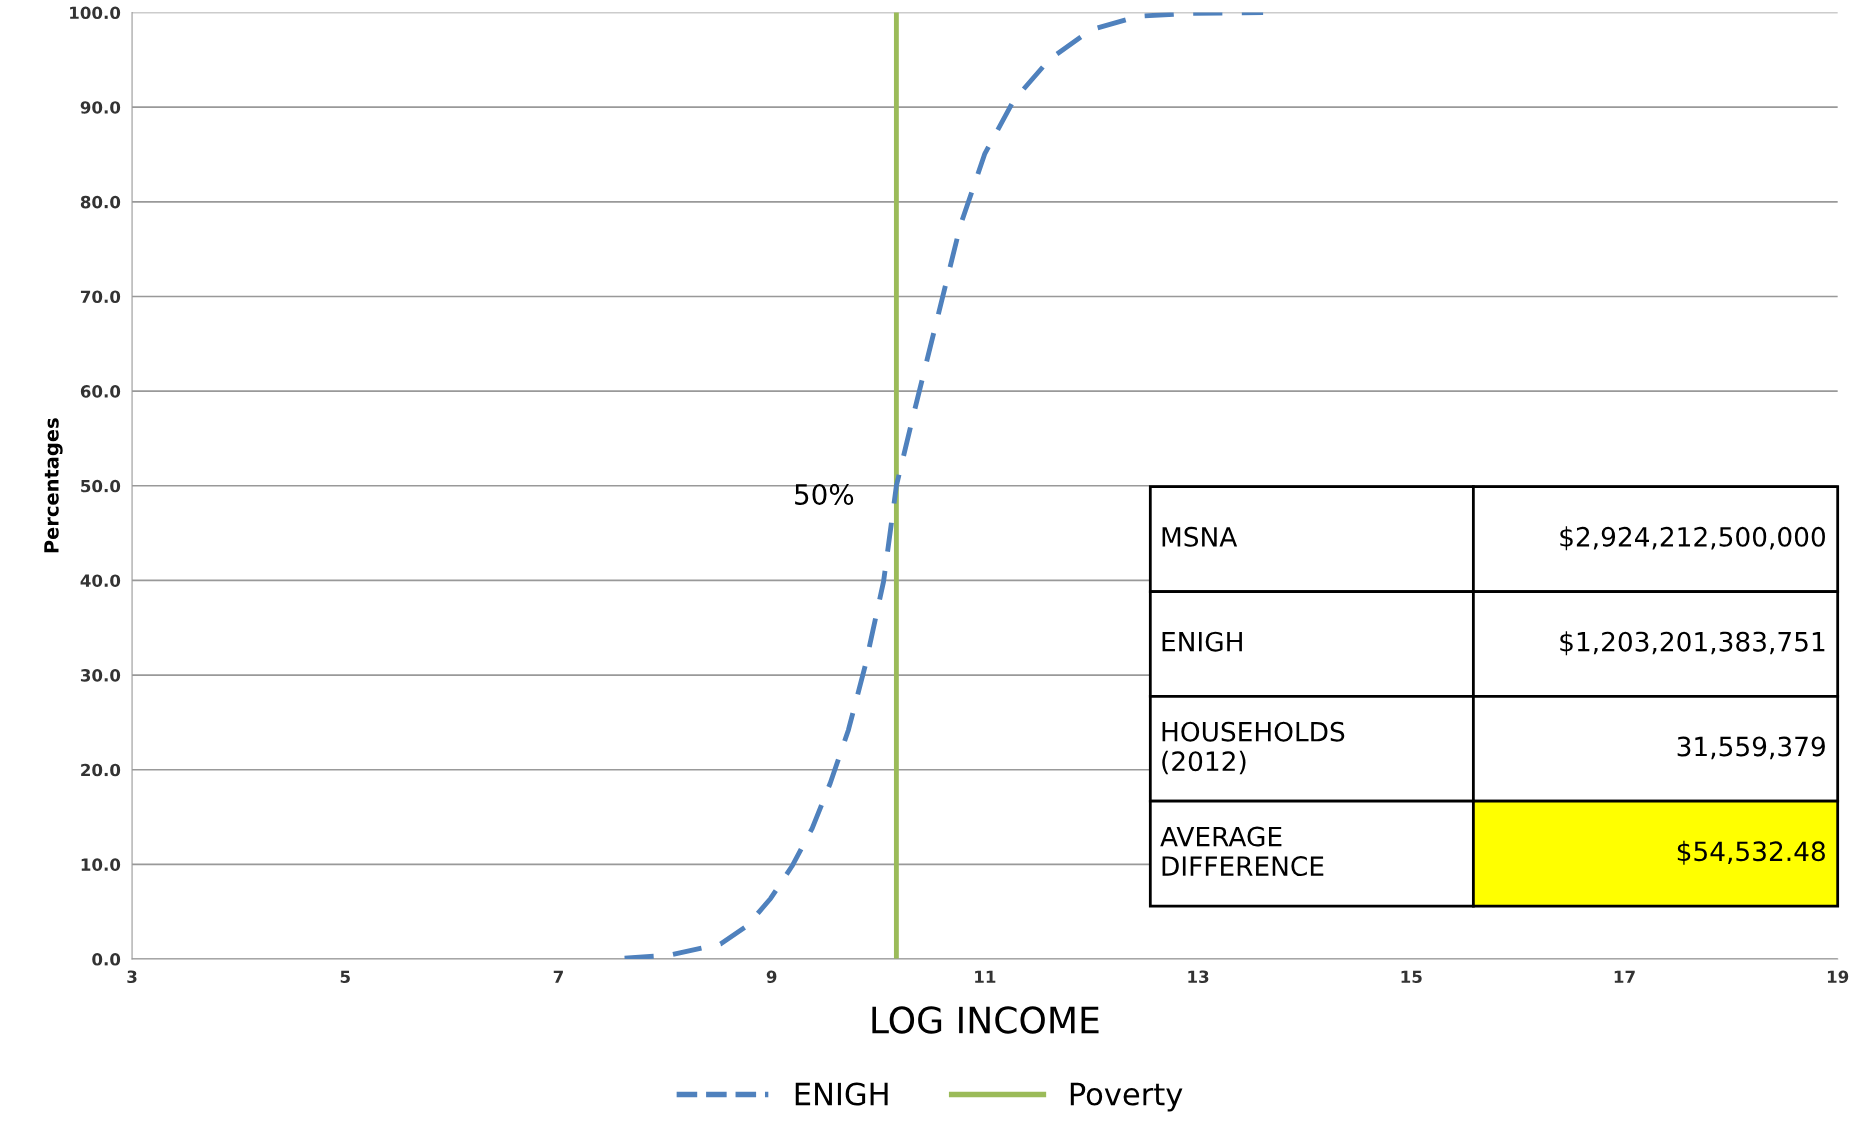 The image size is (1860, 1139). What do you see at coordinates (1411, 977) in the screenshot?
I see `x-tick-label: 15` at bounding box center [1411, 977].